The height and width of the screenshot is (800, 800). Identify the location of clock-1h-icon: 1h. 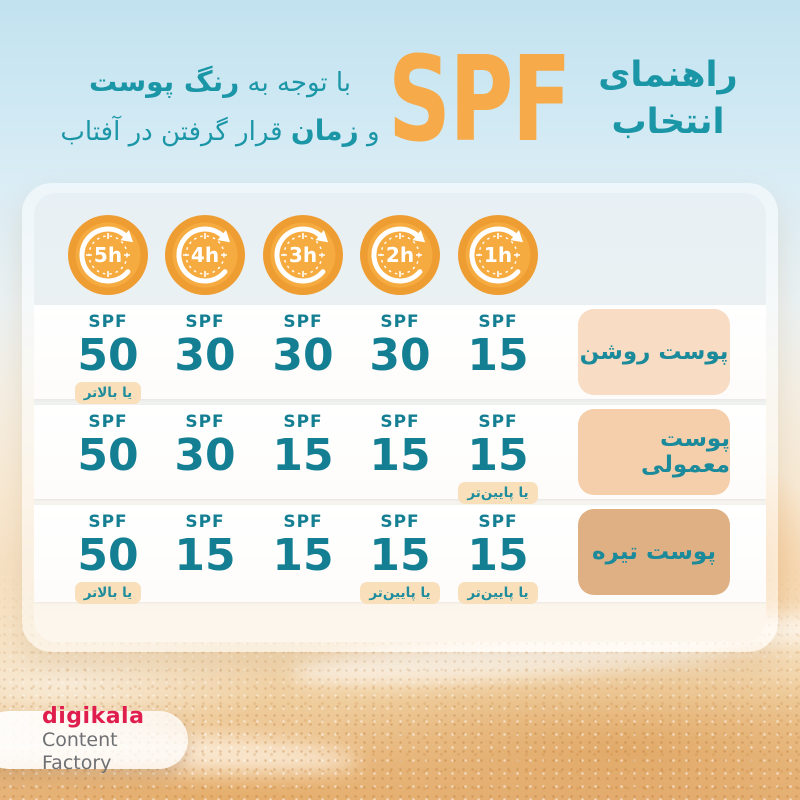
(498, 255).